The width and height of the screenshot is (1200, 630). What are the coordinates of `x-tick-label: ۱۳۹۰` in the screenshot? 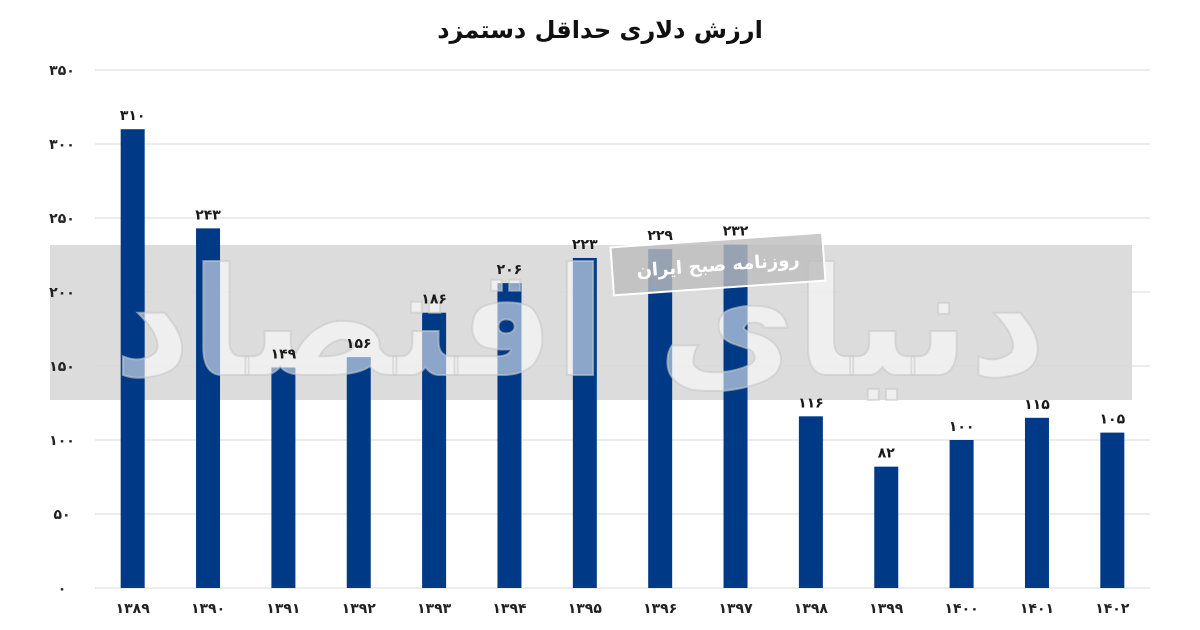 It's located at (208, 609).